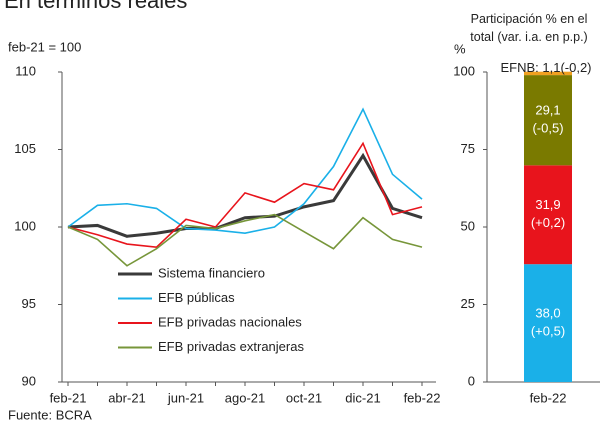 The height and width of the screenshot is (425, 603). Describe the element at coordinates (304, 397) in the screenshot. I see `x-tick-label: oct-21` at that location.